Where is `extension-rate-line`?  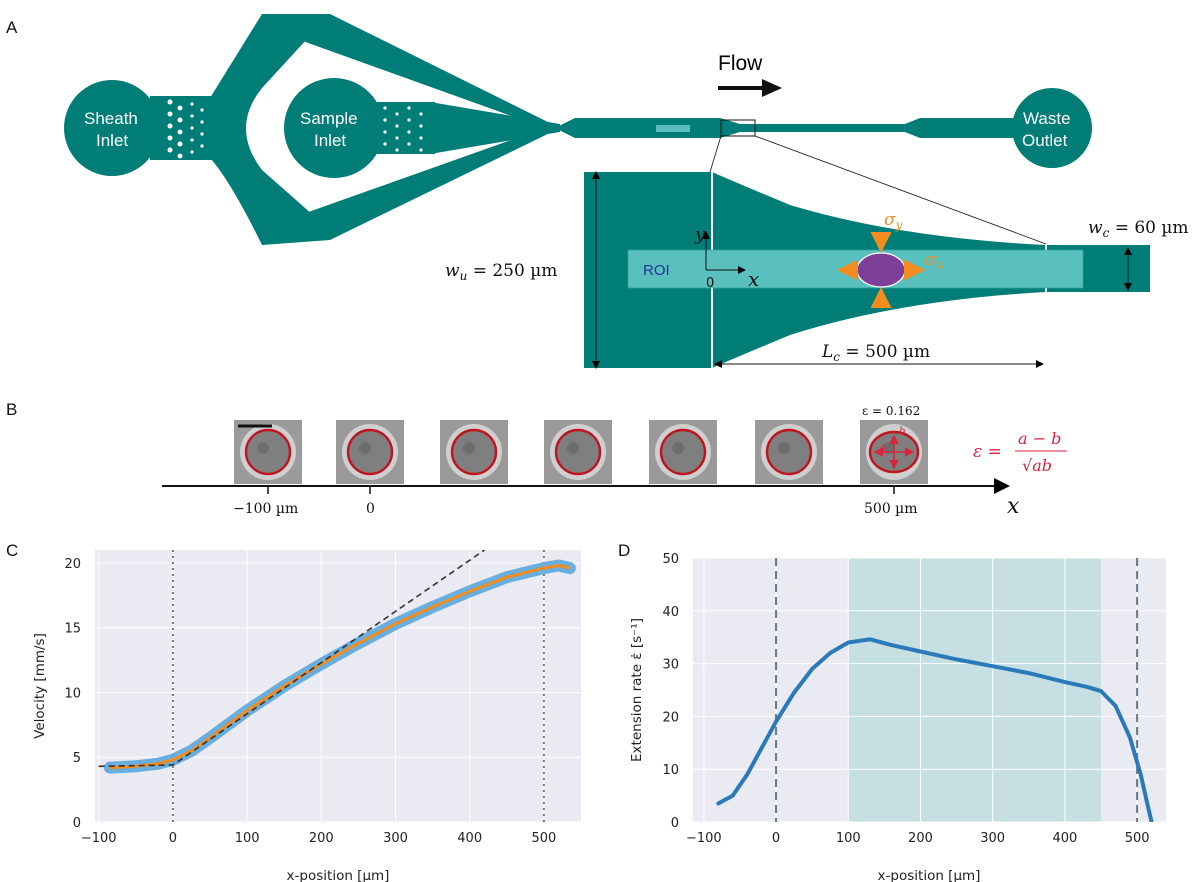
extension-rate-line is located at coordinates (935, 729).